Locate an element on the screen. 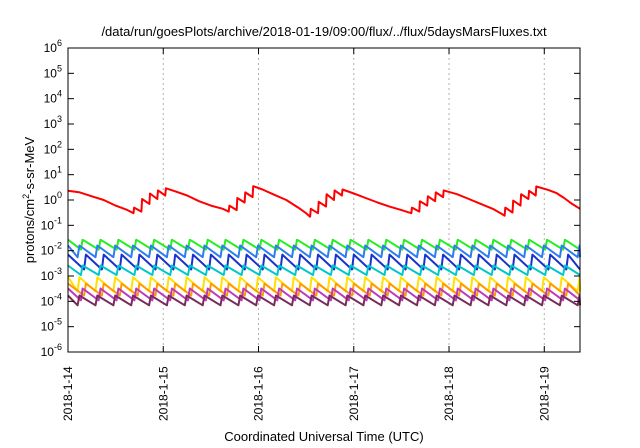  x-tick-label: 2018-1-19 is located at coordinates (544, 393).